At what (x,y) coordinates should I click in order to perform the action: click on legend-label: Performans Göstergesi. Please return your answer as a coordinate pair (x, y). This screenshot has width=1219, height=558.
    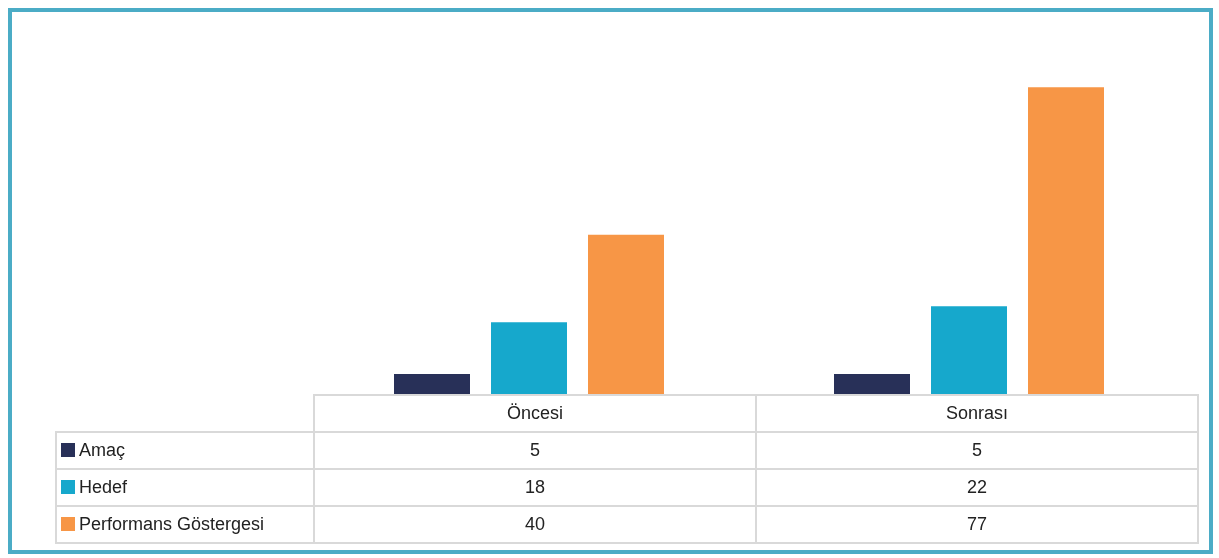
    Looking at the image, I should click on (185, 524).